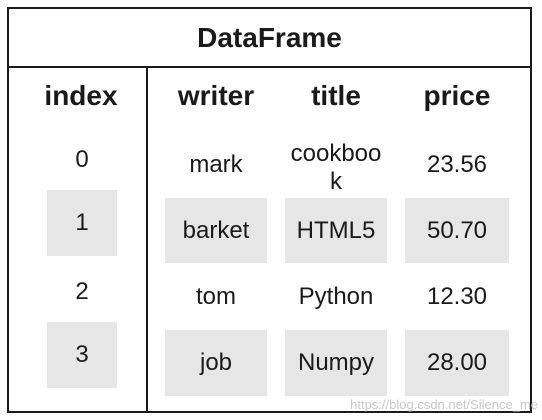 Image resolution: width=542 pixels, height=420 pixels. Describe the element at coordinates (336, 363) in the screenshot. I see `title-cell: Numpy` at that location.